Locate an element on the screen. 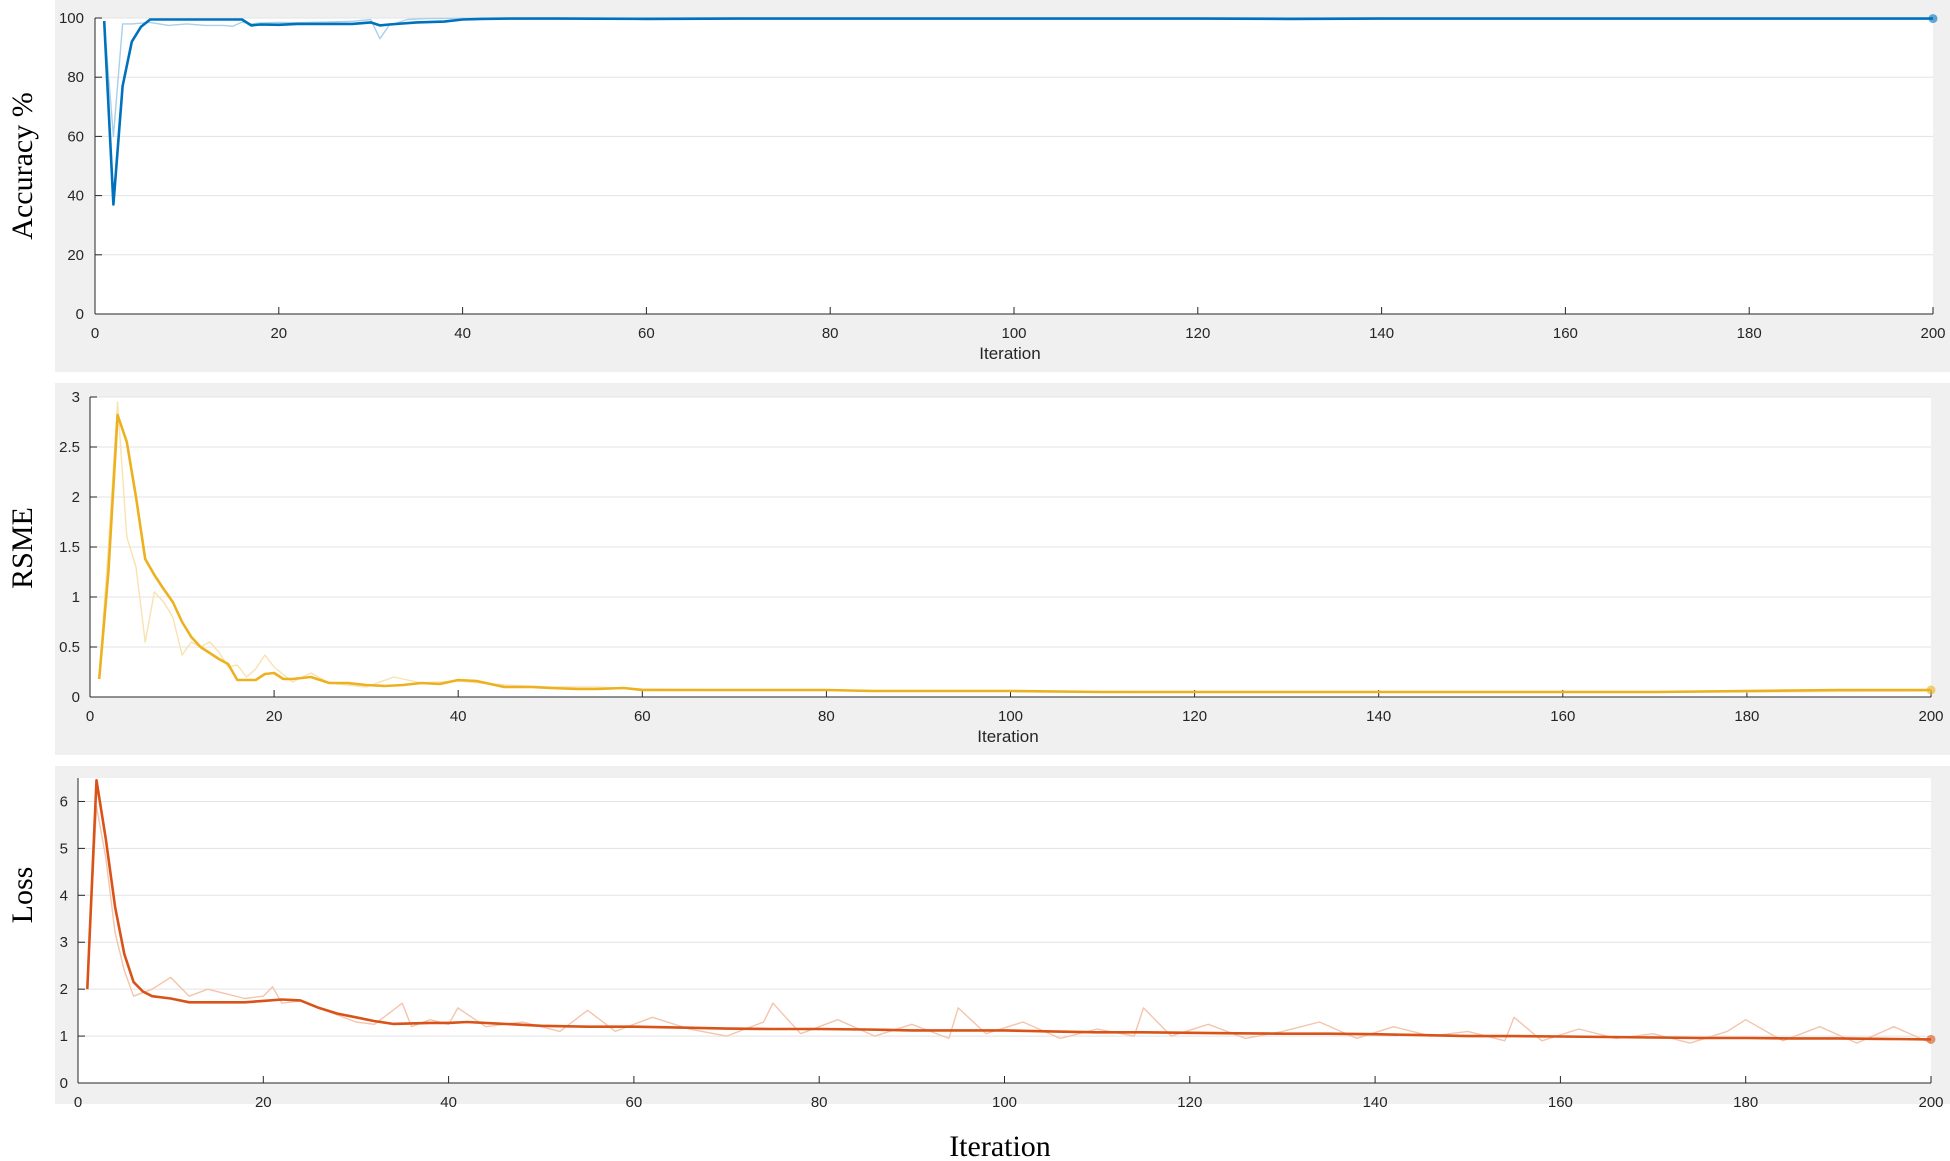 The image size is (1950, 1161). loss-x-tick-label: 120 is located at coordinates (1189, 1102).